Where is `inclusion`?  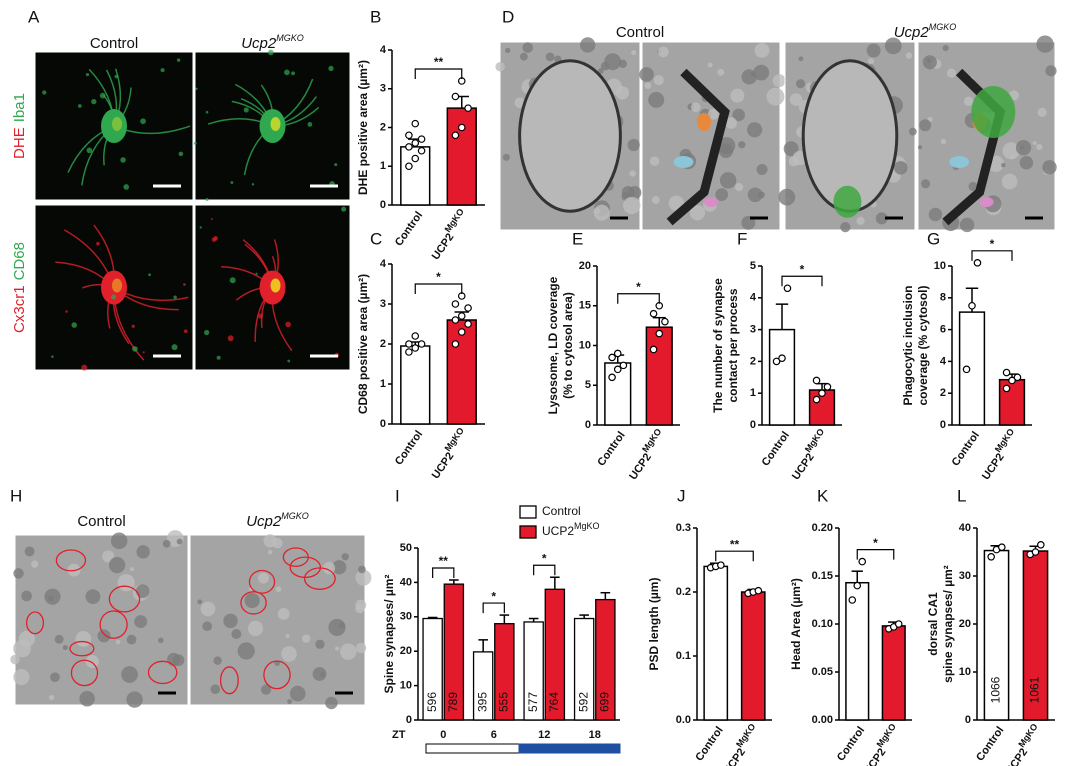
inclusion is located at coordinates (683, 162).